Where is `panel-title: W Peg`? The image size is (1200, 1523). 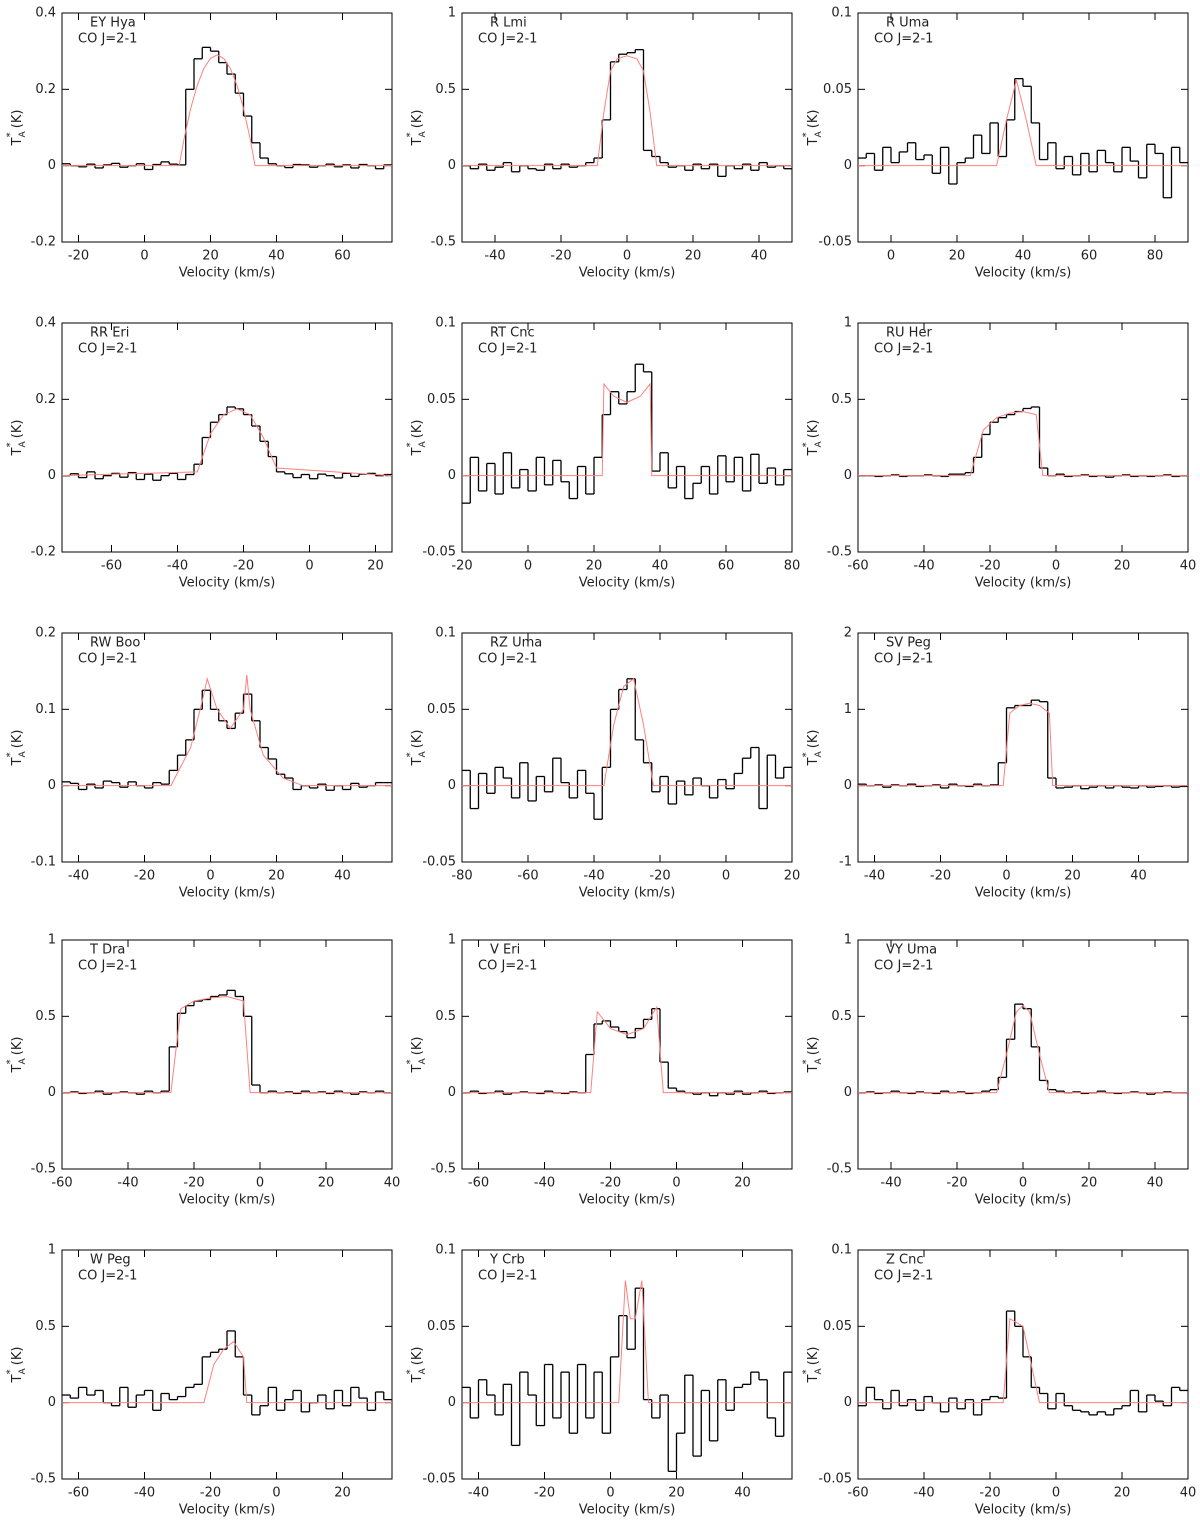
panel-title: W Peg is located at coordinates (110, 1260).